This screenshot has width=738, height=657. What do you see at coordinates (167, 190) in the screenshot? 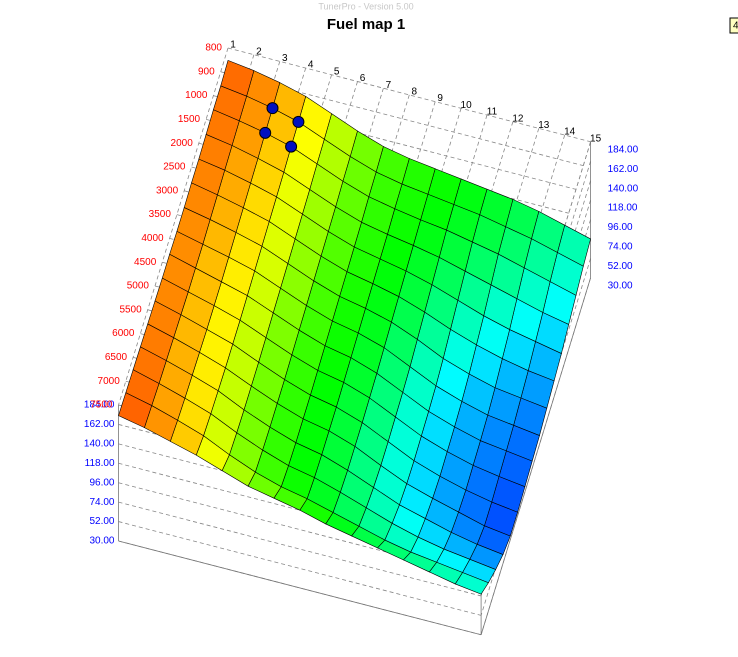
I see `y-tick-label: 3000` at bounding box center [167, 190].